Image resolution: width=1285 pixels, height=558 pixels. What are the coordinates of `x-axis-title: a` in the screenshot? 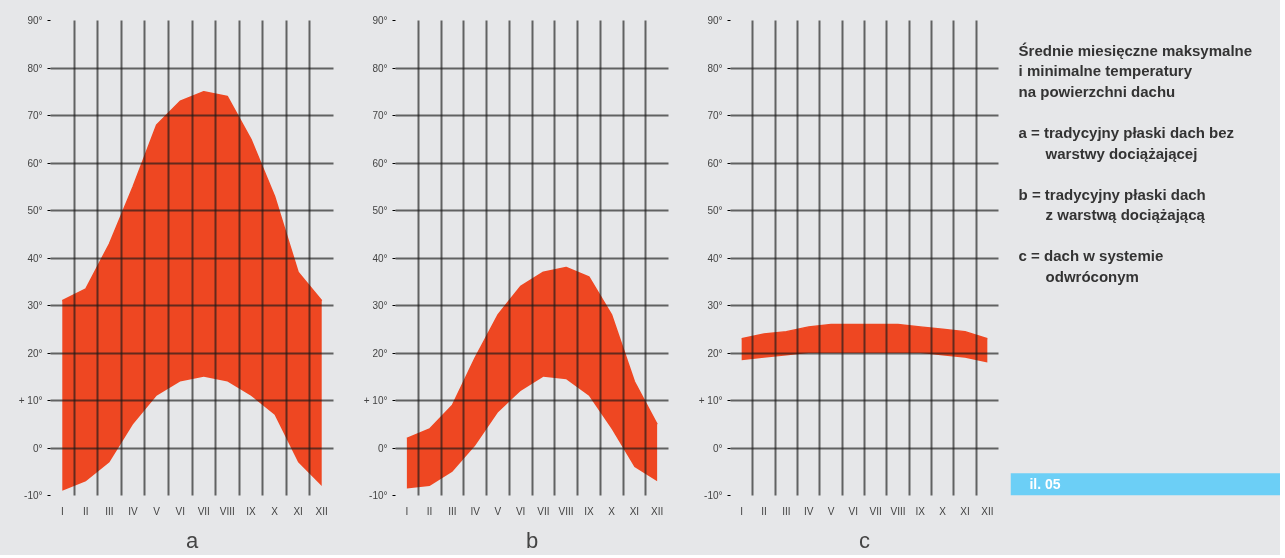 It's located at (192, 540).